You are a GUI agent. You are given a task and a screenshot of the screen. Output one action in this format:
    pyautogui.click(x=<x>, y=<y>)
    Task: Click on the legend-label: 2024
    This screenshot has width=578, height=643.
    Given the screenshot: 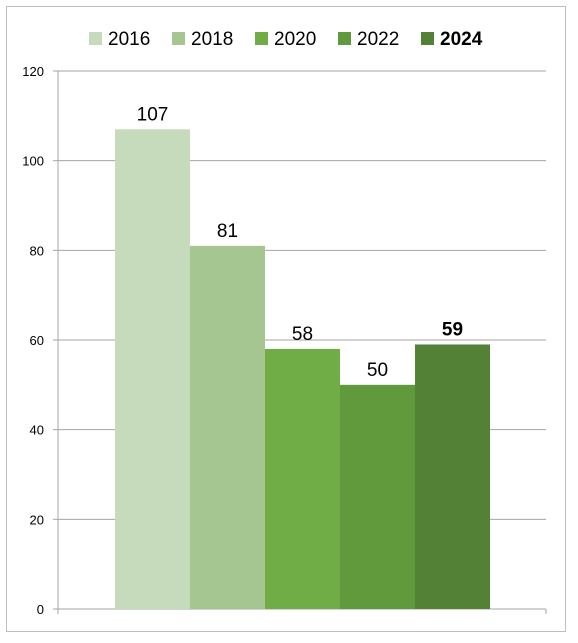 What is the action you would take?
    pyautogui.click(x=461, y=39)
    